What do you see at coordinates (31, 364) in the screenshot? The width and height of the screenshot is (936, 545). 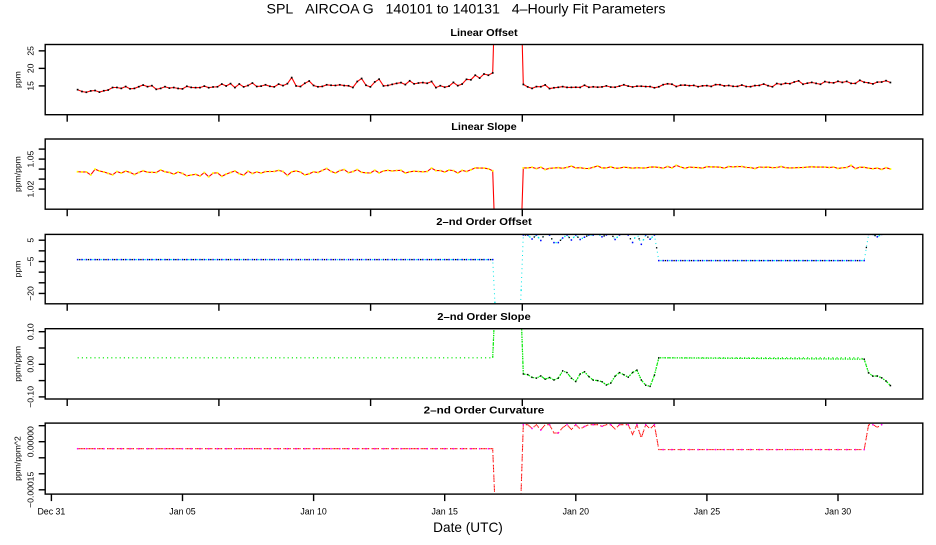 I see `svg-text: 0.00` at bounding box center [31, 364].